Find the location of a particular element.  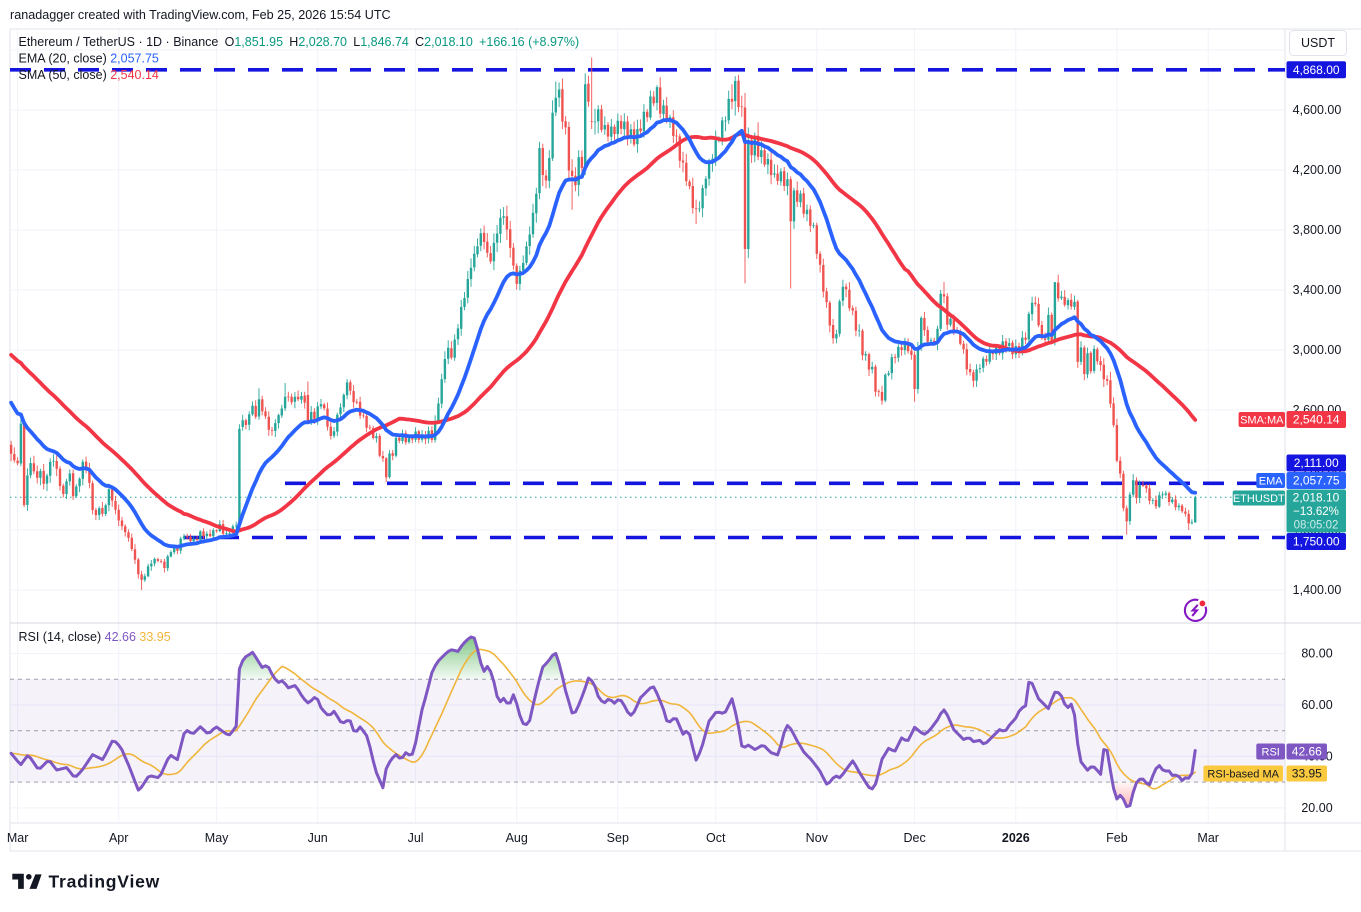

svg-text: 80.00 is located at coordinates (1316, 654).